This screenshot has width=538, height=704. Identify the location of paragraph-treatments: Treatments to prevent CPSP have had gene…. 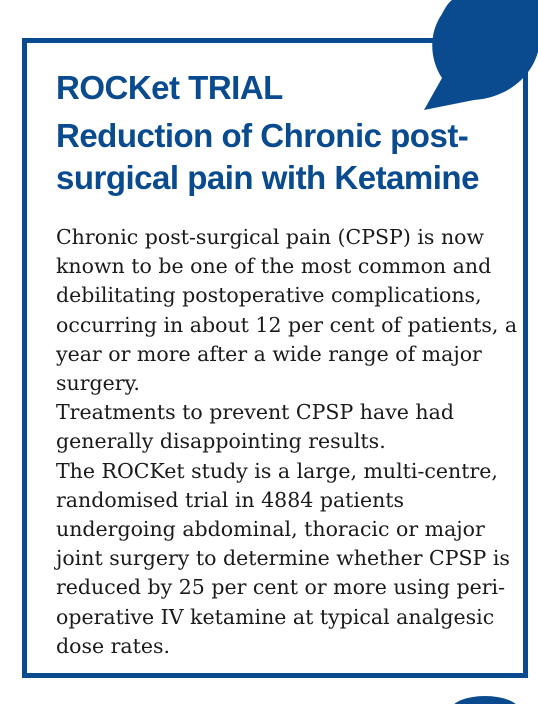
(255, 427).